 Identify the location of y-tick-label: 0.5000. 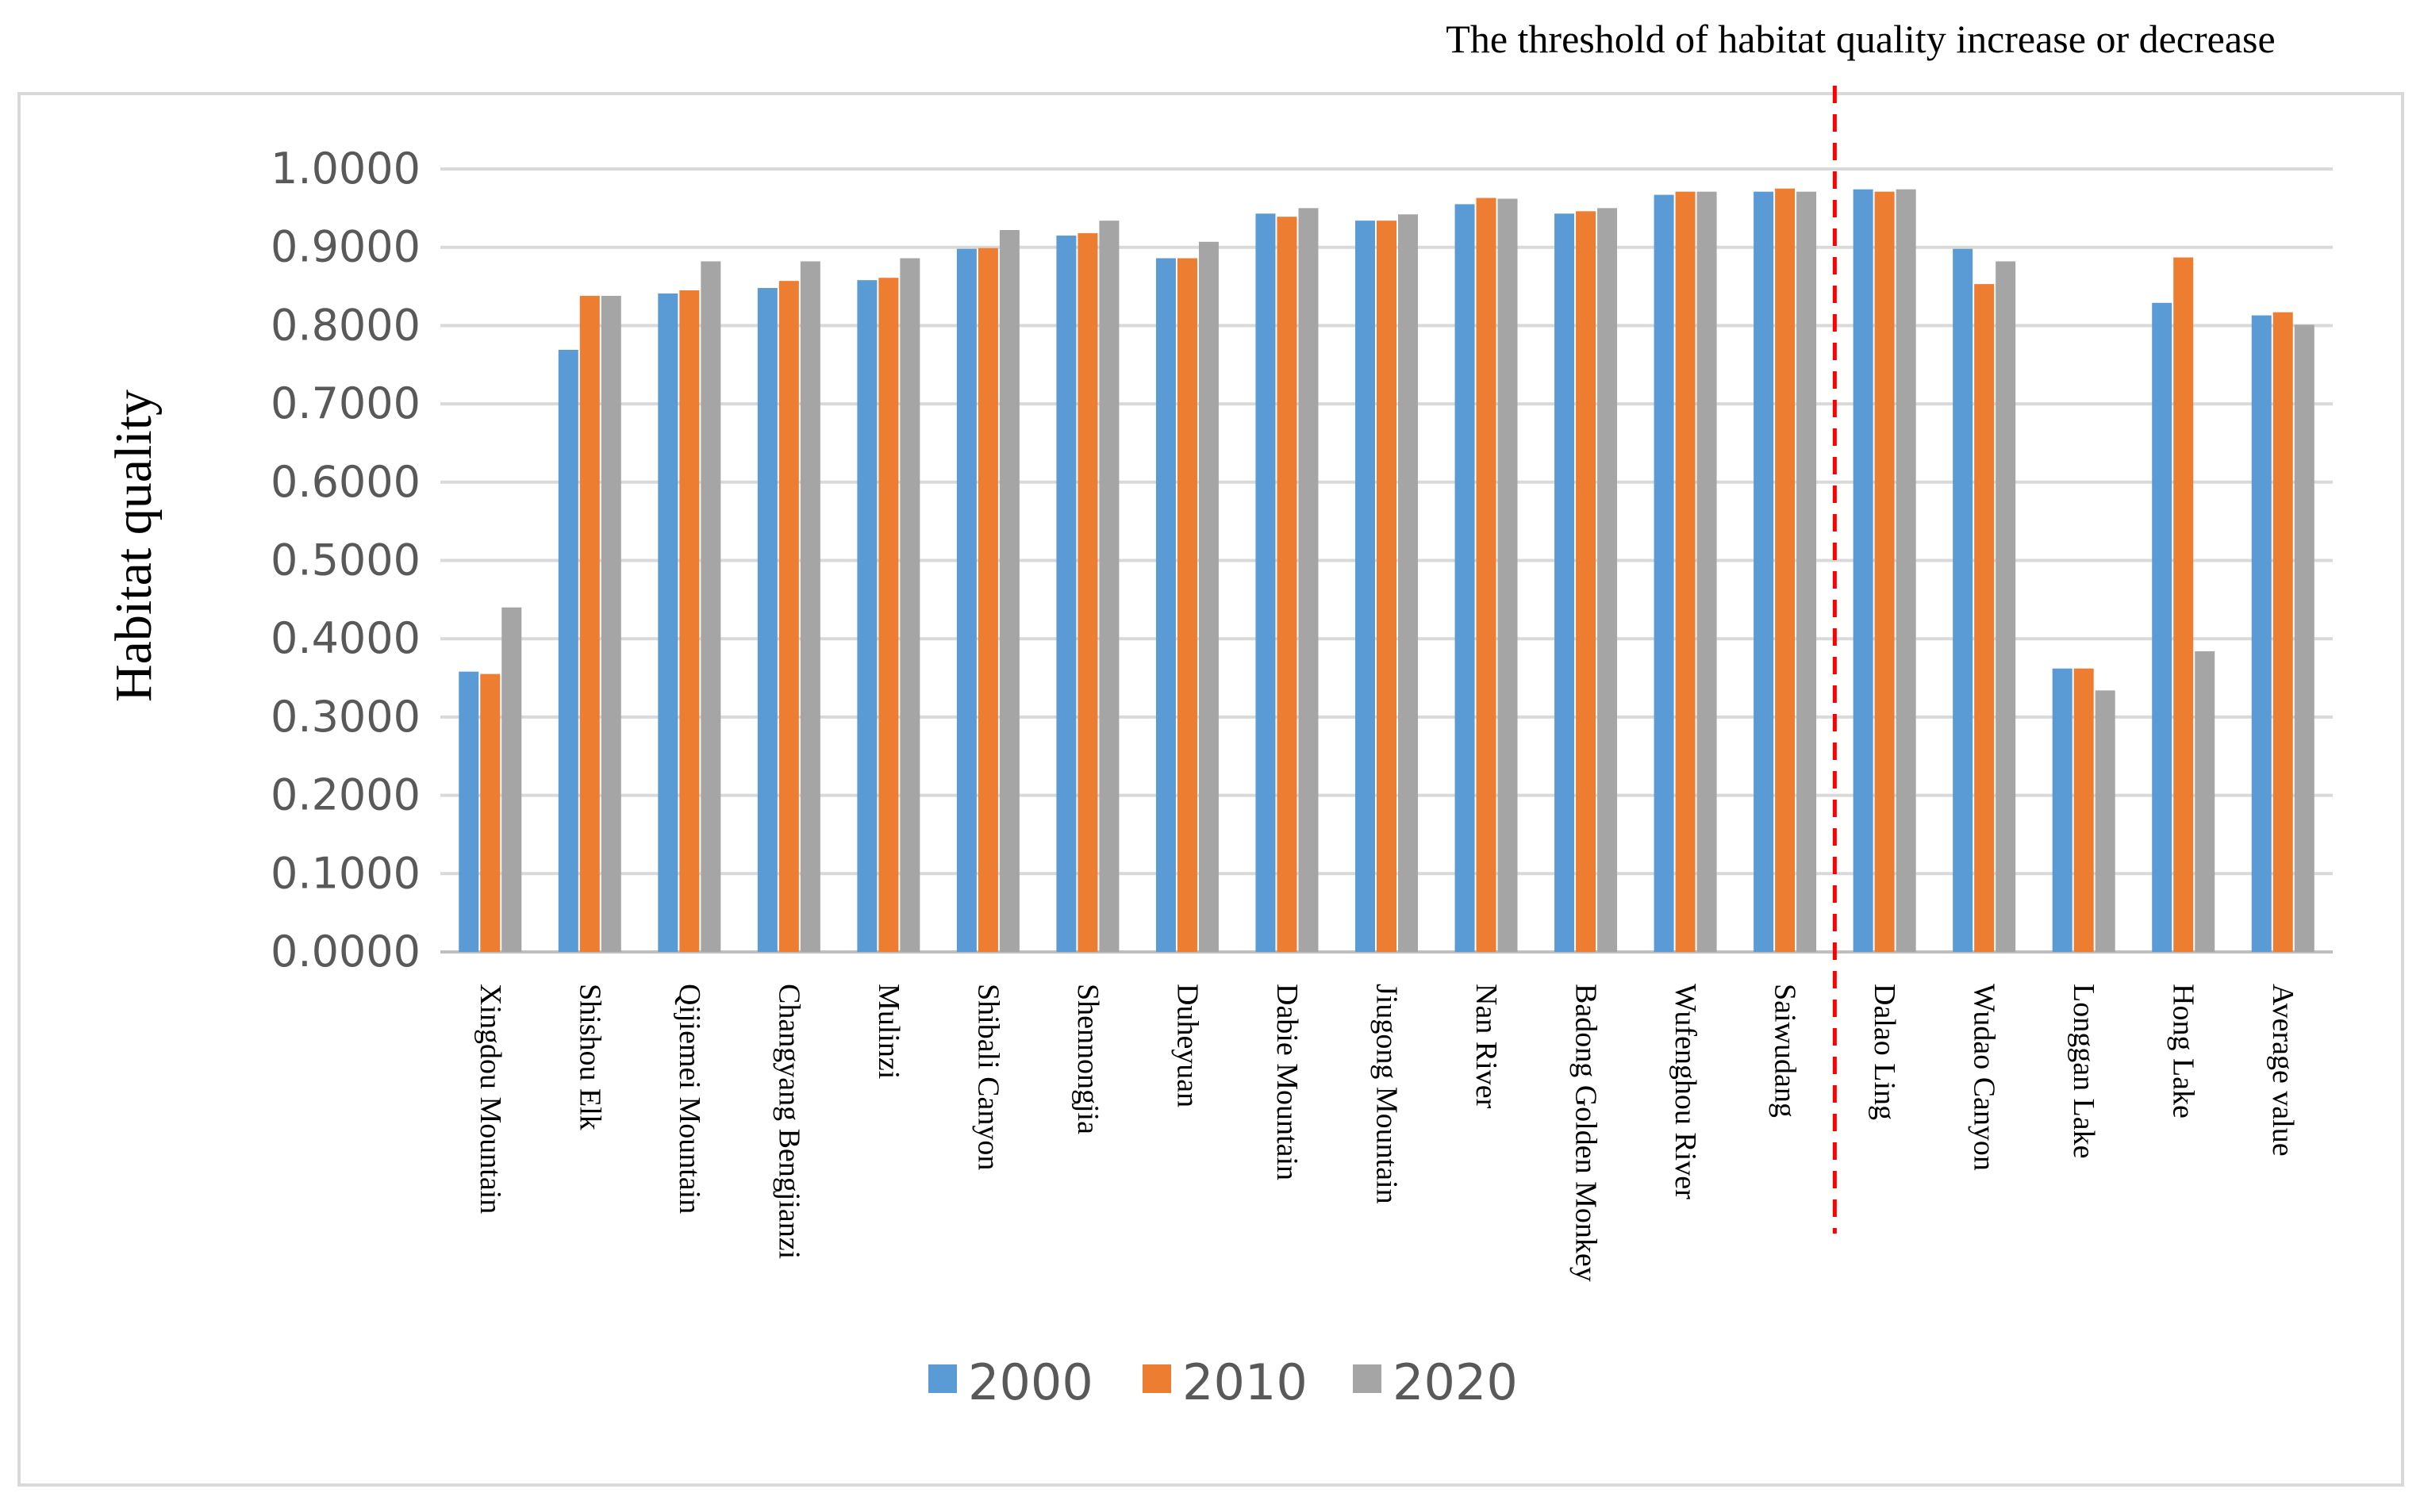
(346, 560).